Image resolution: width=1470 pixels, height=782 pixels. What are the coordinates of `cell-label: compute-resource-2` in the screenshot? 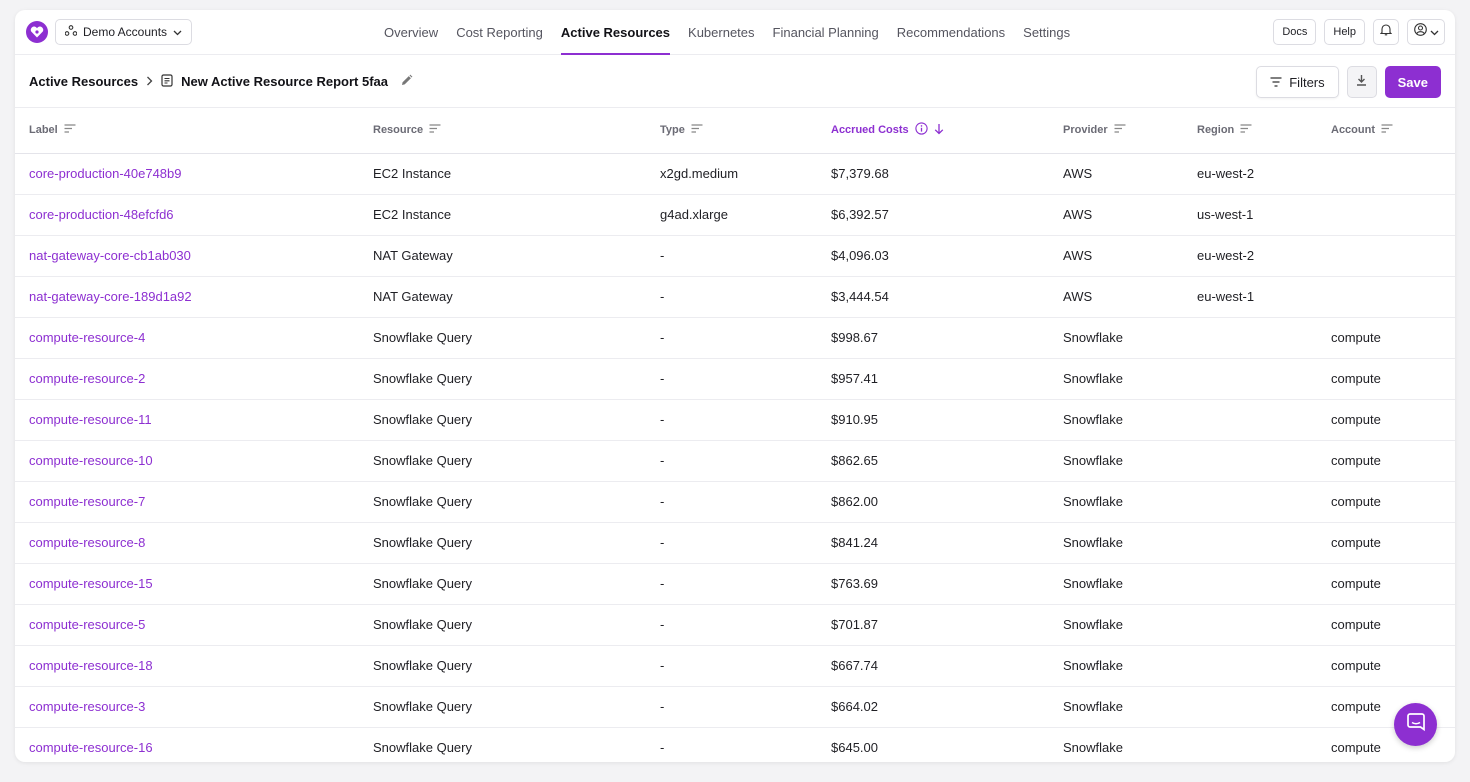 It's located at (187, 379).